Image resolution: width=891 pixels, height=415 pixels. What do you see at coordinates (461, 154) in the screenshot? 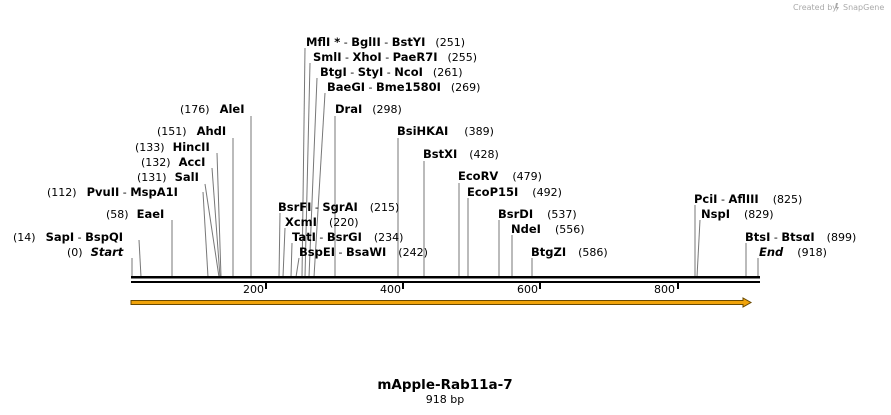
I see `site-label-bstxi: BstXI (428)` at bounding box center [461, 154].